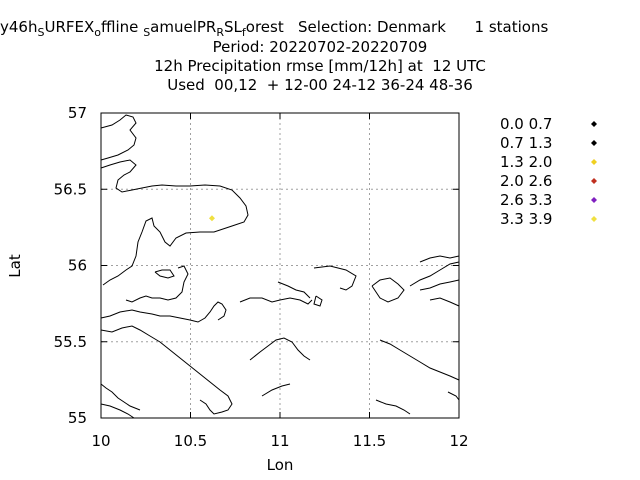  I want to click on x-tick-label: 11, so click(279, 441).